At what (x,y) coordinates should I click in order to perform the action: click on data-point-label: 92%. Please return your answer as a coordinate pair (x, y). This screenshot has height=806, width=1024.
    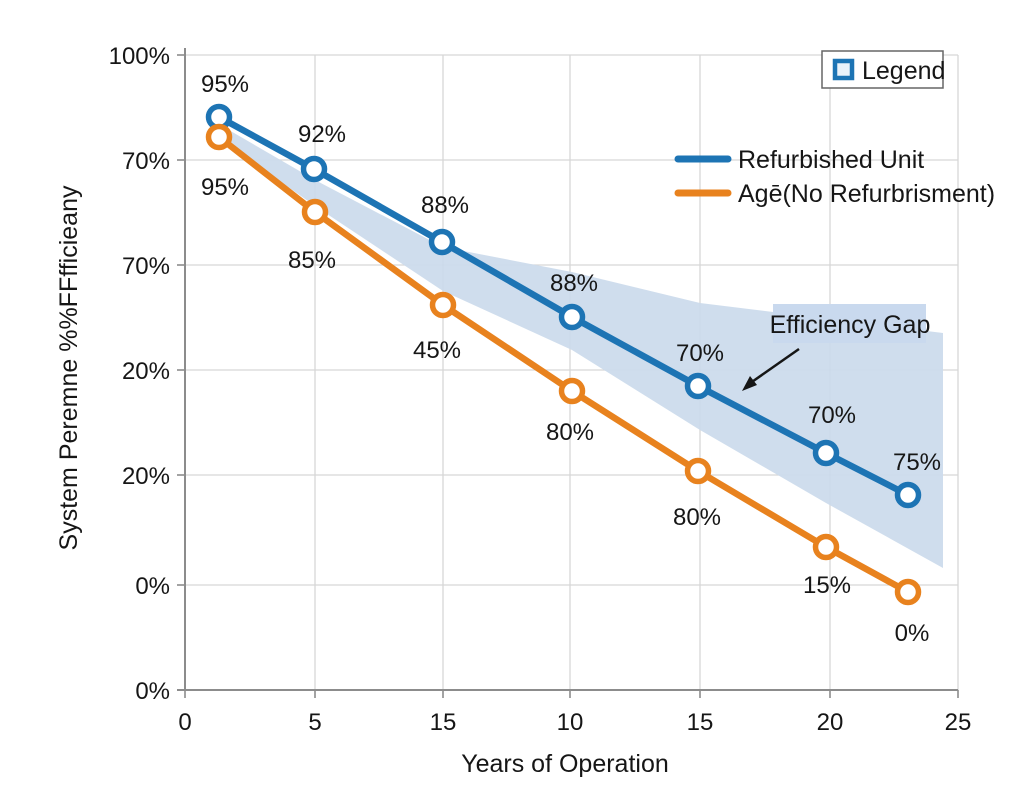
    Looking at the image, I should click on (322, 134).